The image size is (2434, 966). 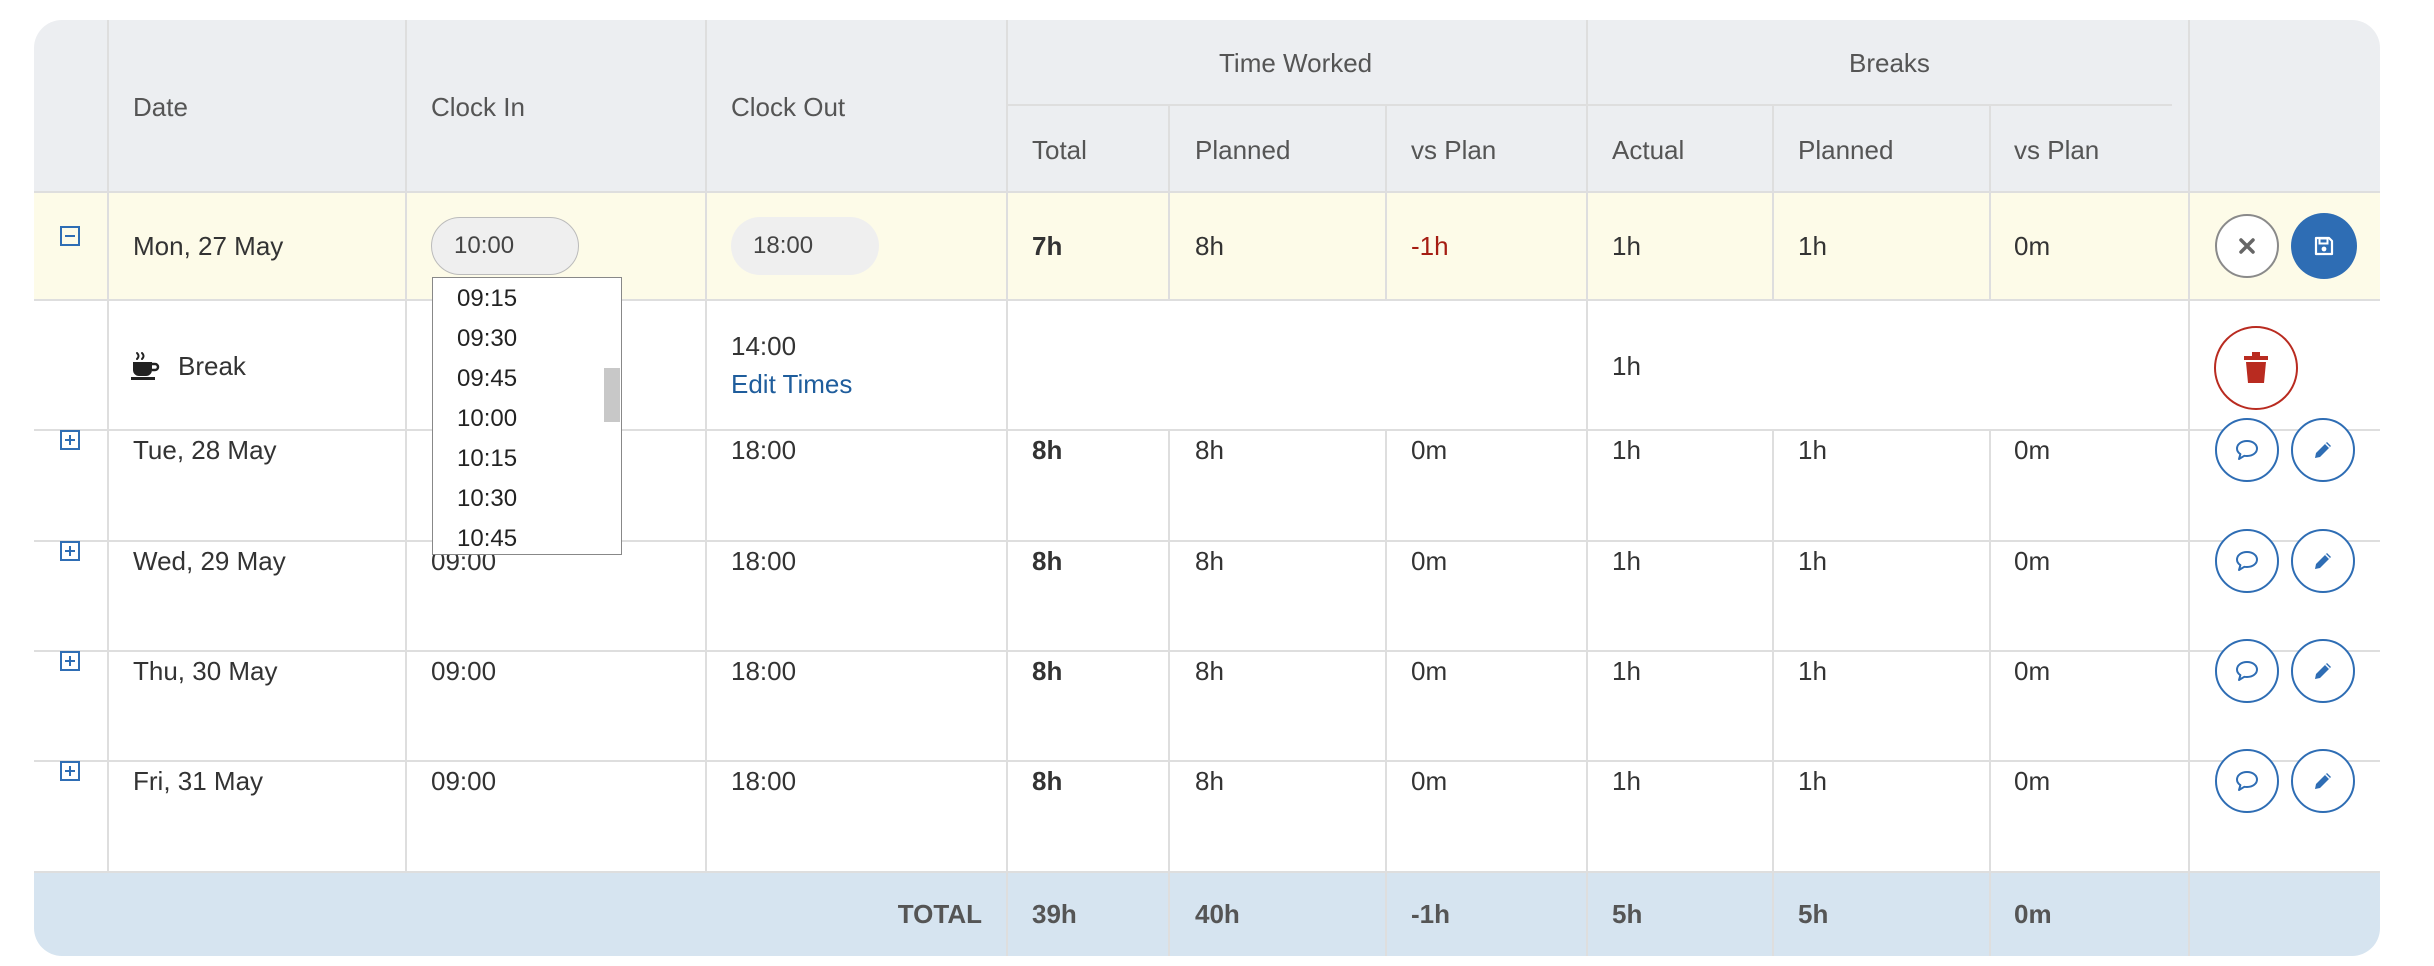 I want to click on dropdown-option: 10:00, so click(x=487, y=418).